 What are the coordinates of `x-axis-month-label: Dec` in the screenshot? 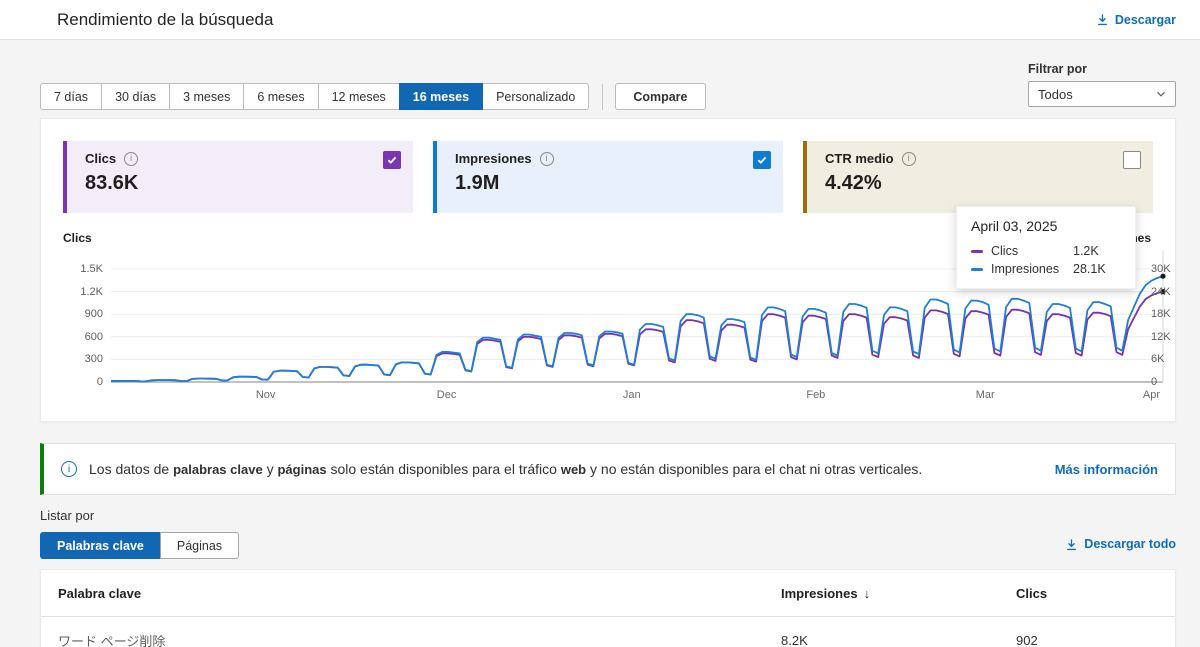 It's located at (446, 395).